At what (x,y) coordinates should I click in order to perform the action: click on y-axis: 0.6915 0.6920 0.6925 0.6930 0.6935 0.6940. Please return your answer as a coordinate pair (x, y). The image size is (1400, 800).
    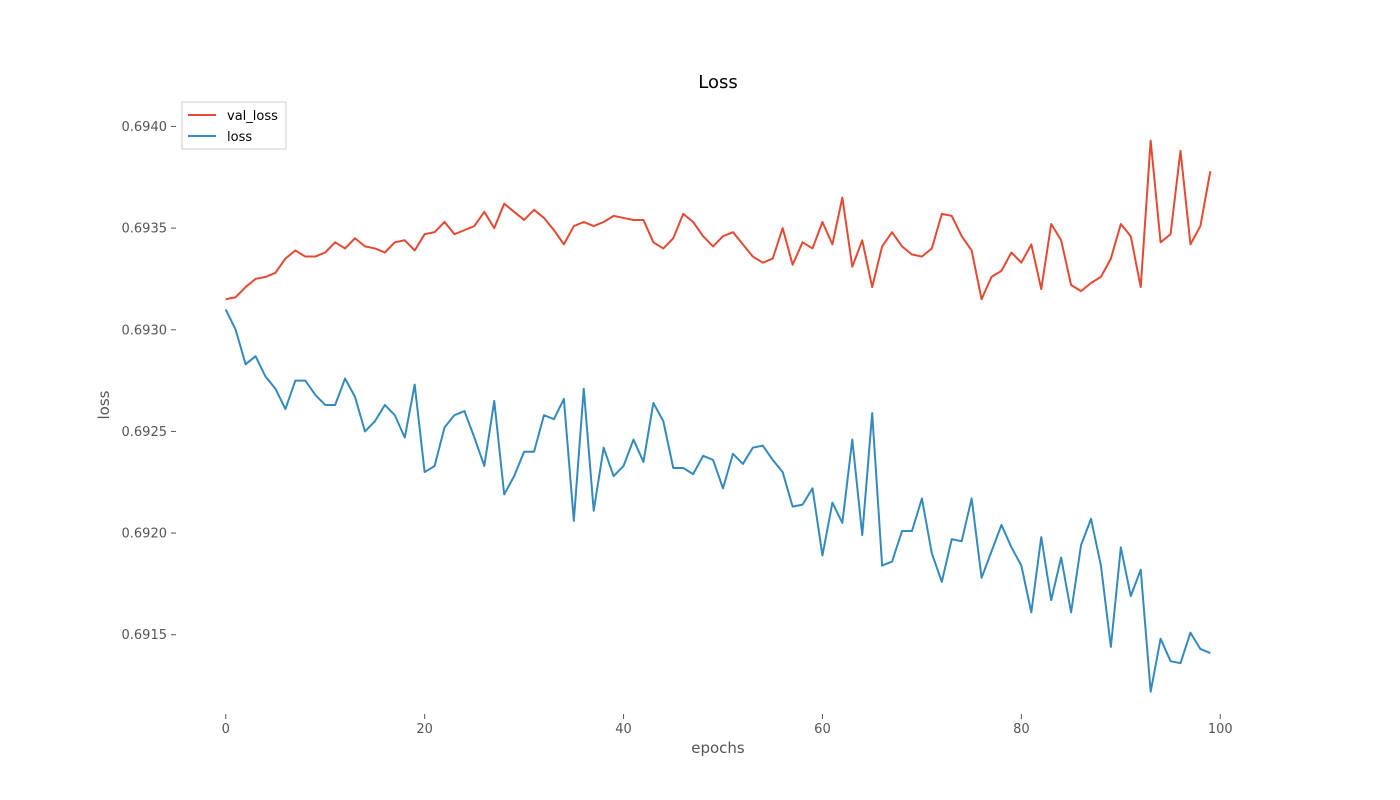
    Looking at the image, I should click on (149, 381).